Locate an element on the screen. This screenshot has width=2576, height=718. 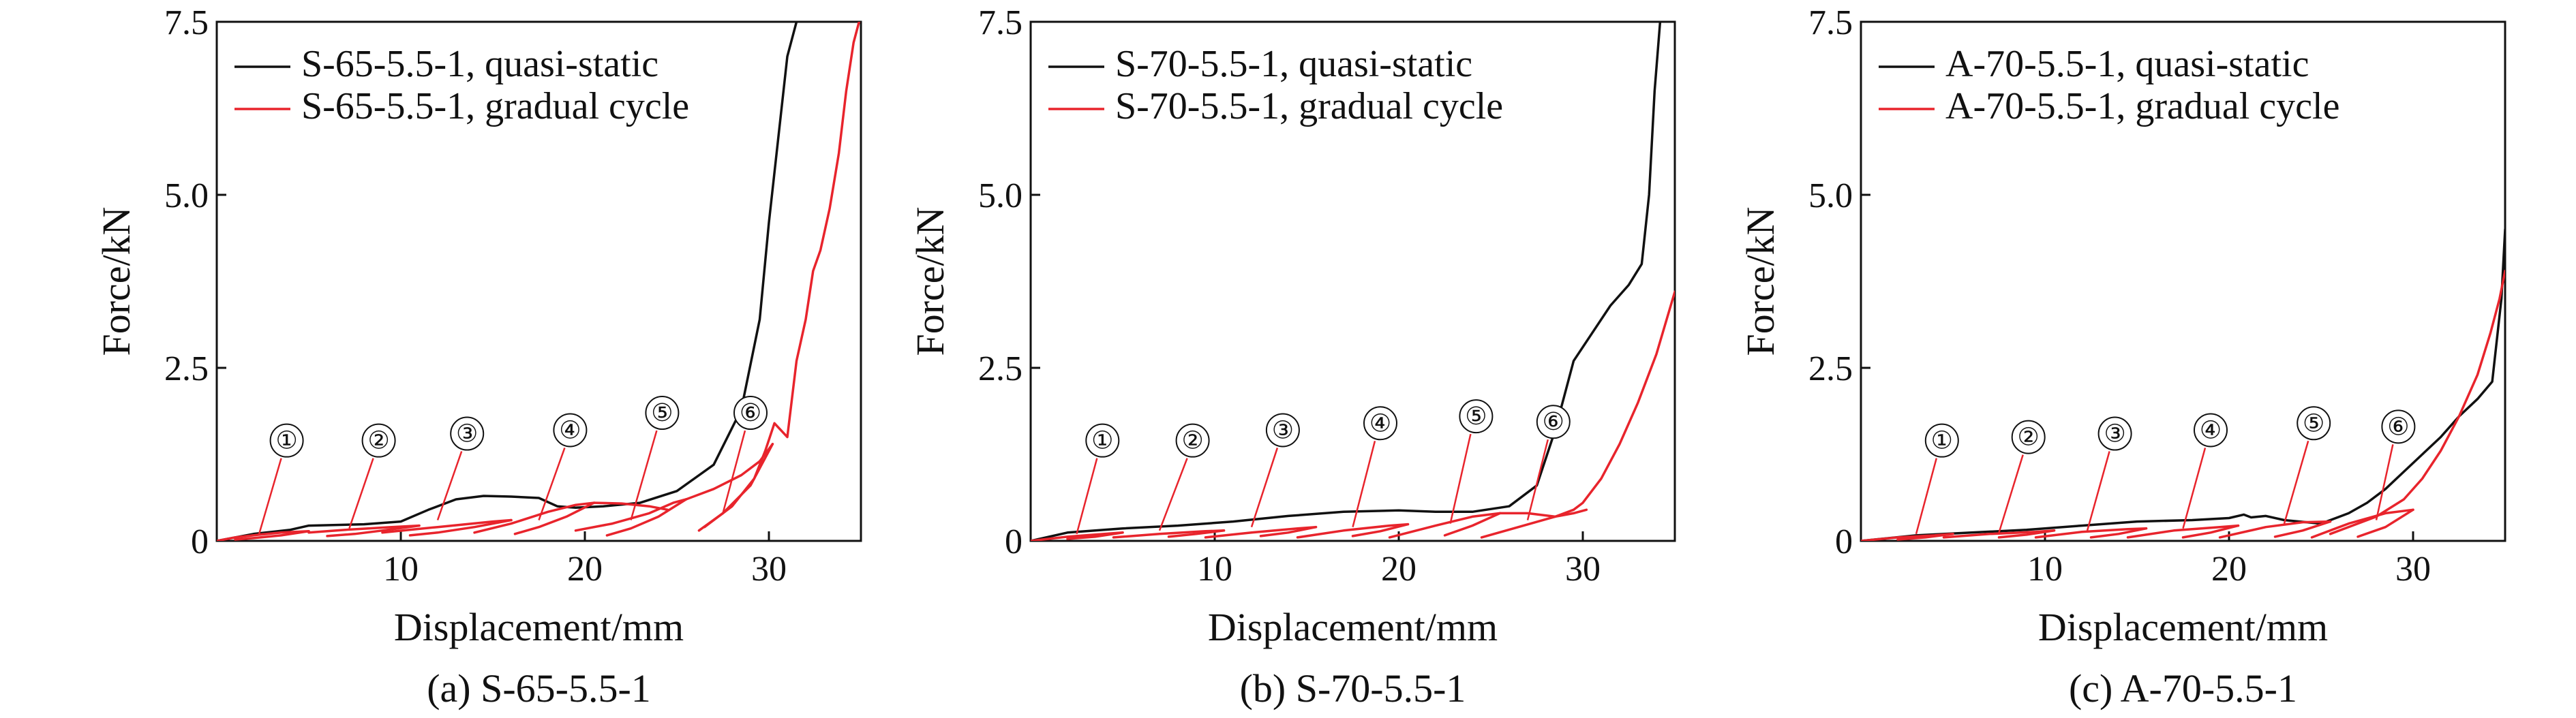
legend-label-gradual-cycle: S-65-5.5-1, gradual cycle is located at coordinates (495, 106).